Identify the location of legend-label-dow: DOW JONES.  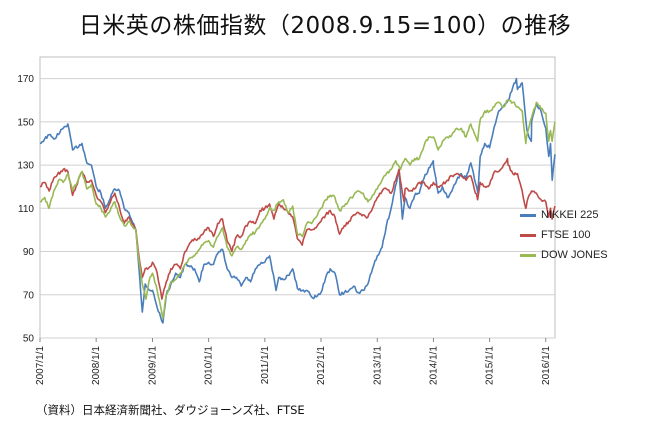
(574, 255).